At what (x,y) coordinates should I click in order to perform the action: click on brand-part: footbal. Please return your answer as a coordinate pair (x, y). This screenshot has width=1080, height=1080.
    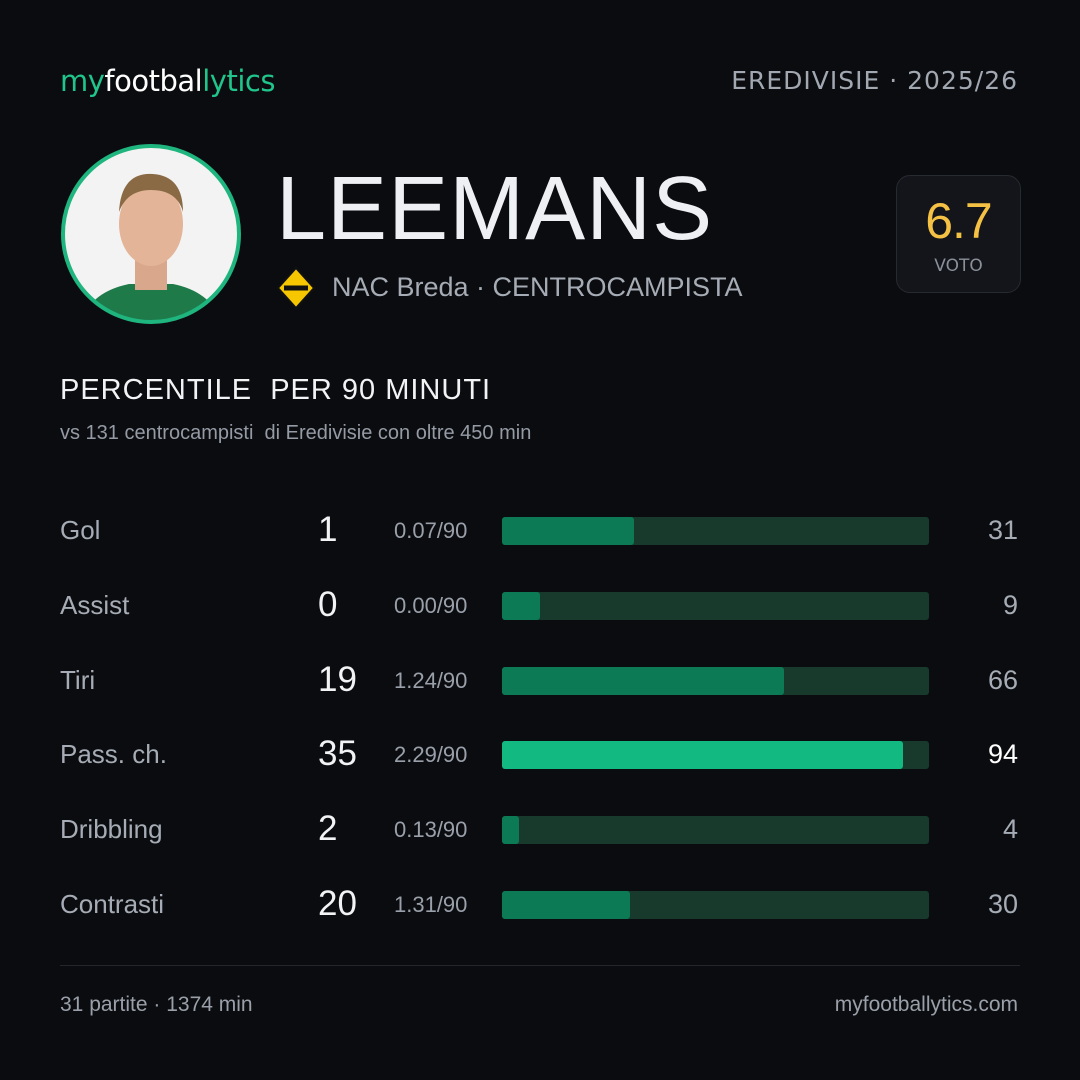
    Looking at the image, I should click on (153, 81).